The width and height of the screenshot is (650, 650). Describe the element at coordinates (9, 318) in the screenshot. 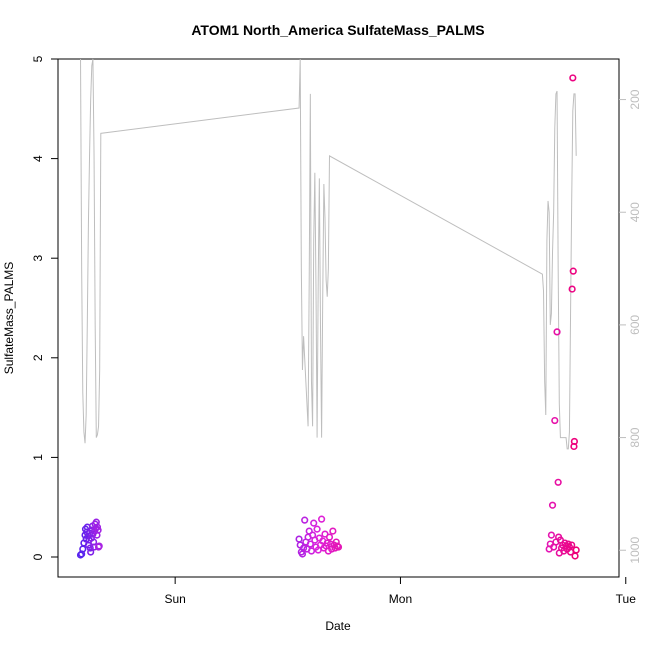

I see `y-axis-label: SulfateMass_PALMS` at that location.